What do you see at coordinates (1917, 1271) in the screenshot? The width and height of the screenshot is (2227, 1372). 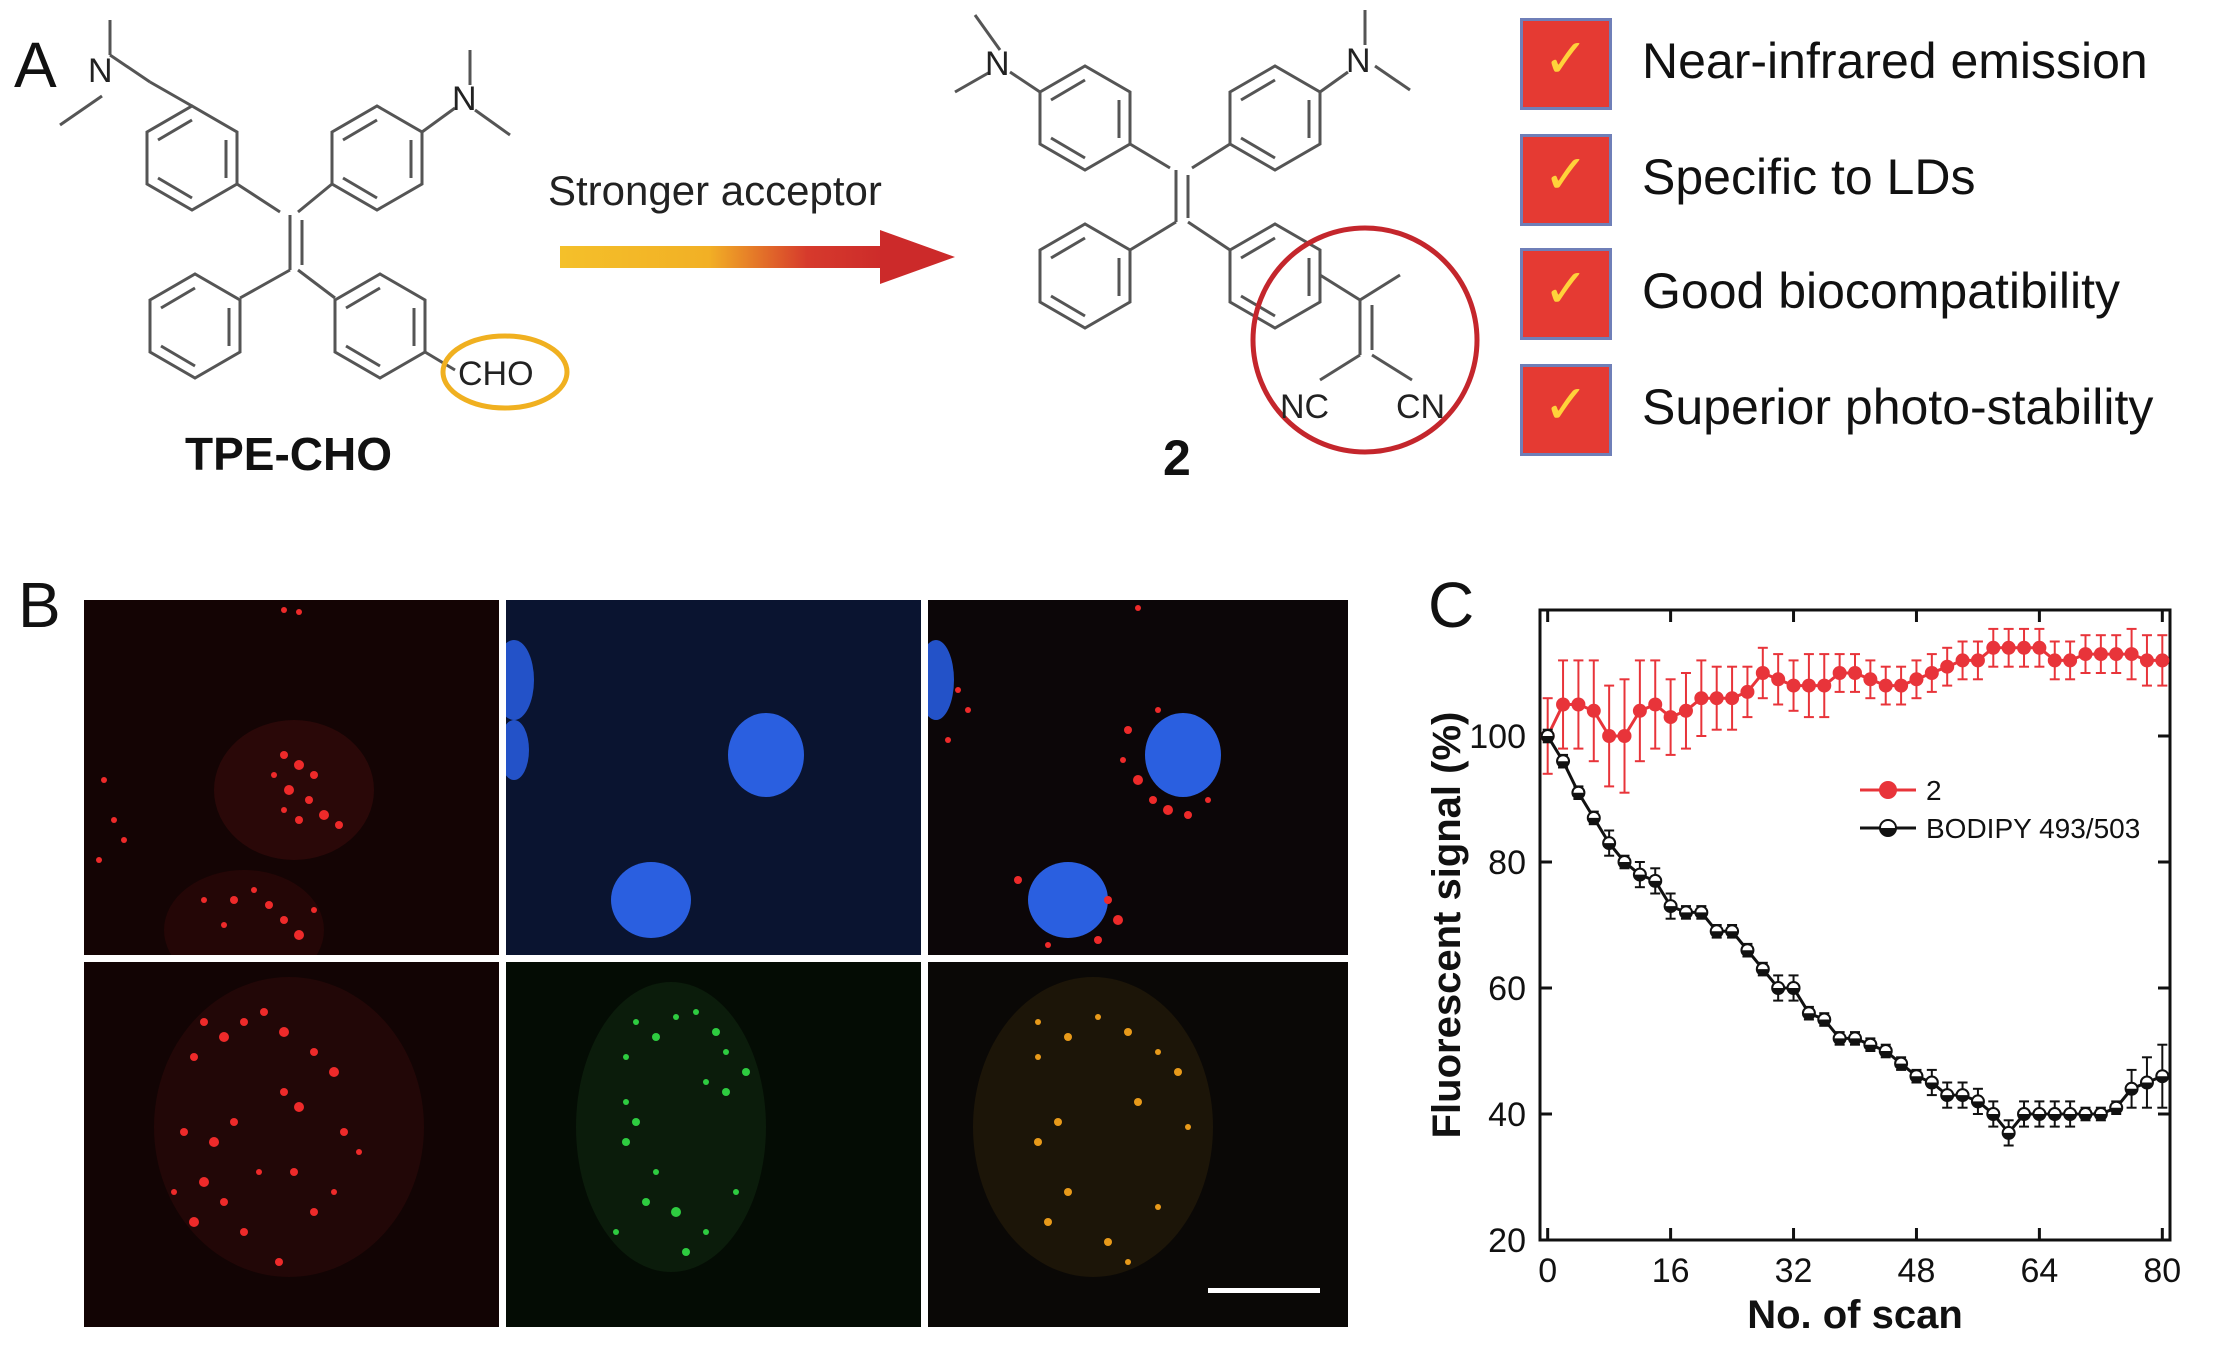 I see `x-tick-label: 48` at bounding box center [1917, 1271].